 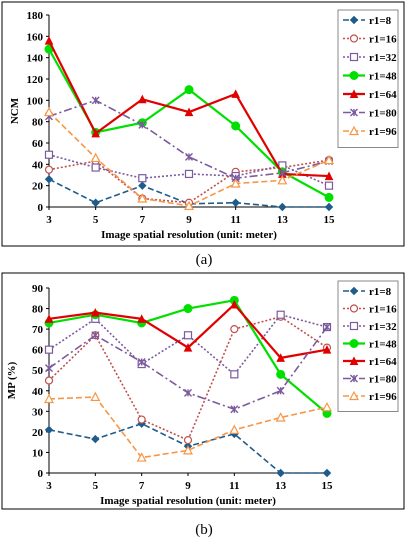 What do you see at coordinates (330, 220) in the screenshot?
I see `chart-a-x-tick-label: 15` at bounding box center [330, 220].